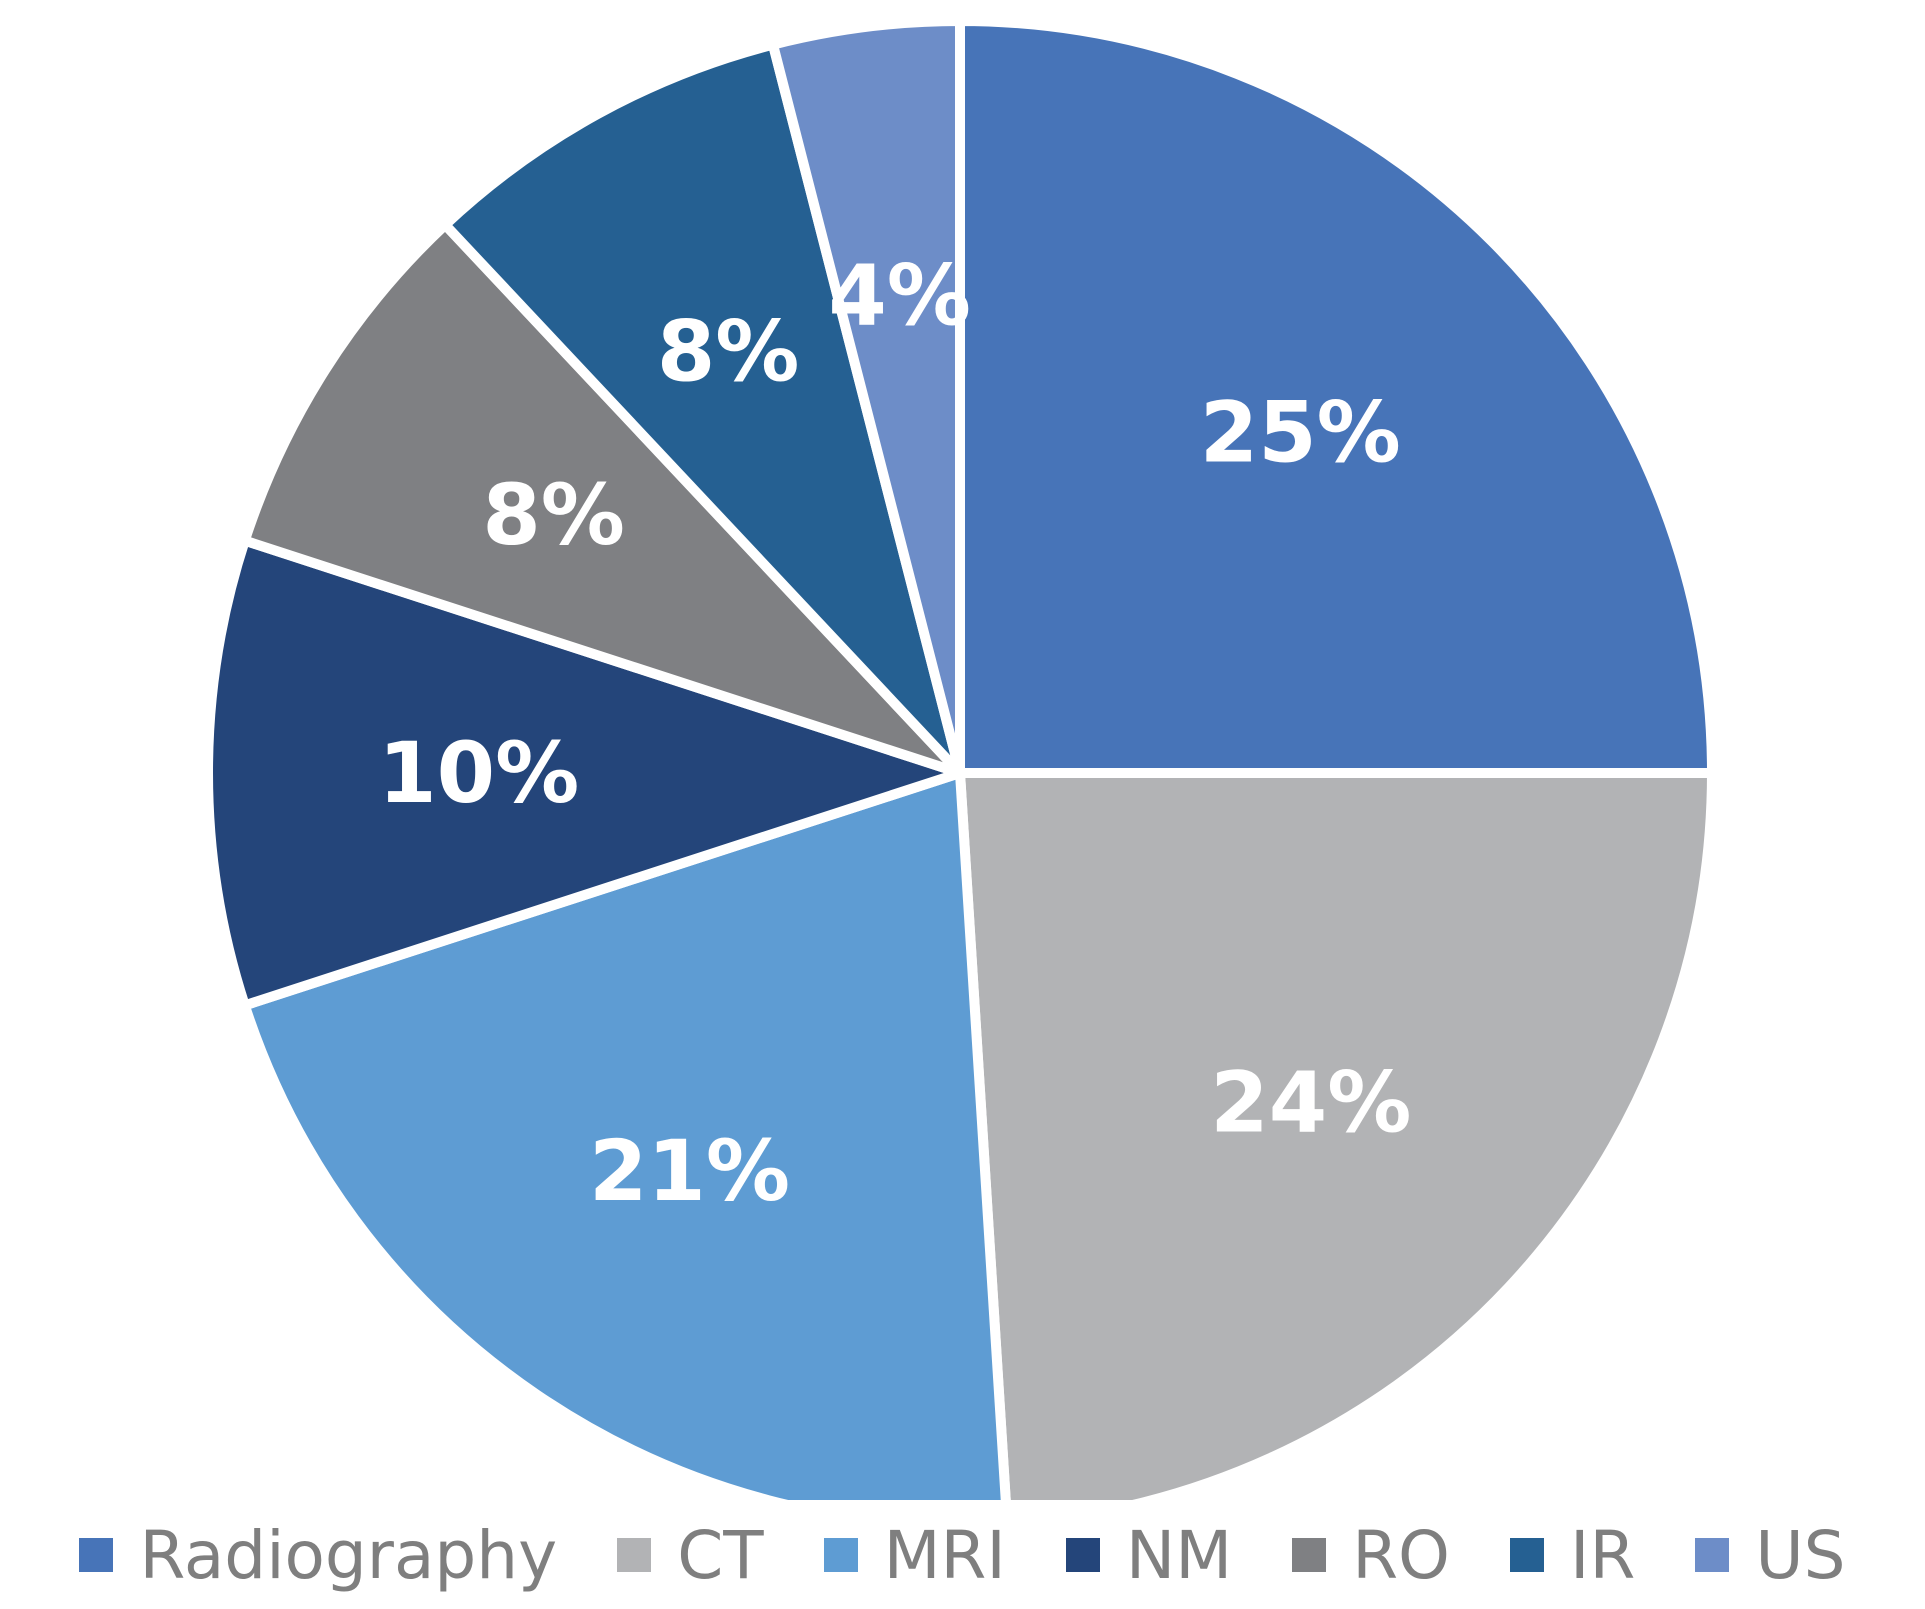 The image size is (1925, 1609). Describe the element at coordinates (1401, 1555) in the screenshot. I see `legend-label: RO` at that location.